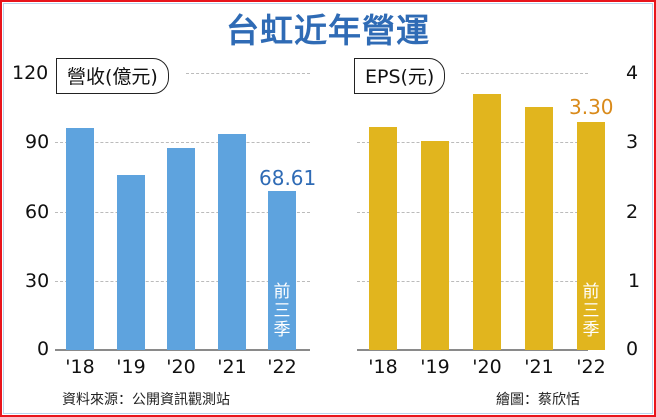  I want to click on x-label-2018: '18, so click(80, 367).